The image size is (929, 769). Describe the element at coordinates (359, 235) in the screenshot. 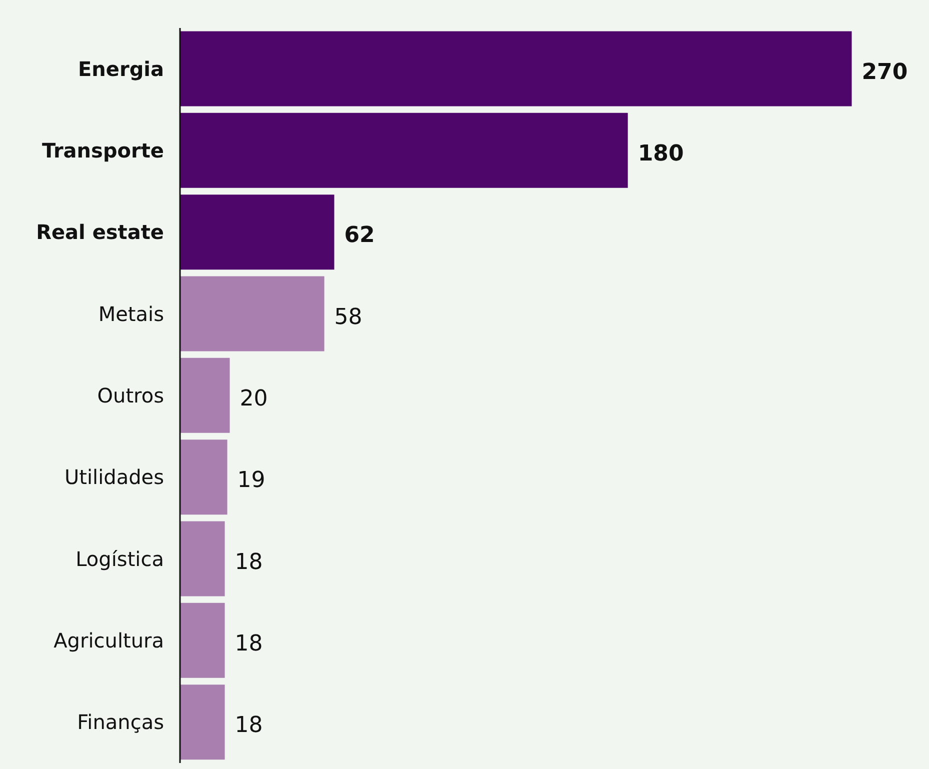

I see `data-label: 62` at that location.